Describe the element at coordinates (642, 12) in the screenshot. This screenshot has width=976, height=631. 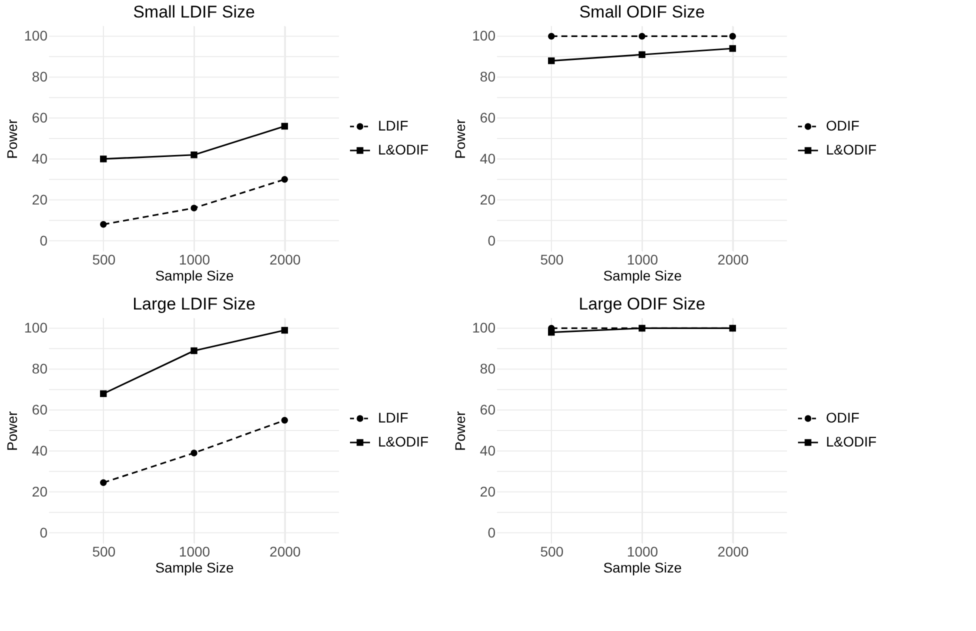
I see `chart-title: Small ODIF Size` at that location.